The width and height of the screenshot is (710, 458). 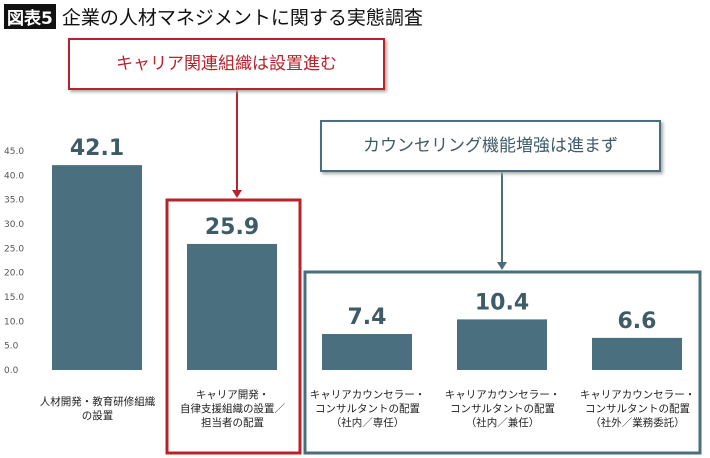 I want to click on category-label: 人材開発・教育研修組織 の設置, so click(x=97, y=409).